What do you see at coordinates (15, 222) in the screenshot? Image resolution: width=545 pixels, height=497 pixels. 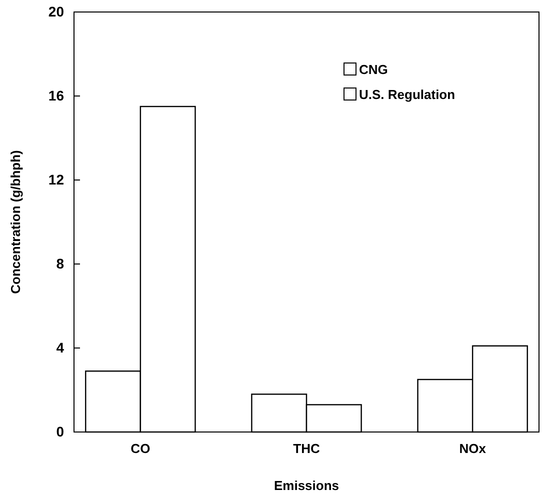 I see `y-axis-title: Concentration (g/bhph)` at bounding box center [15, 222].